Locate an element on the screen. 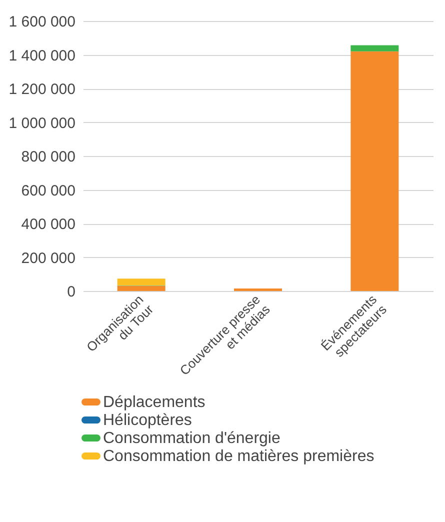  legend-label: Consommation de matières premières is located at coordinates (238, 456).